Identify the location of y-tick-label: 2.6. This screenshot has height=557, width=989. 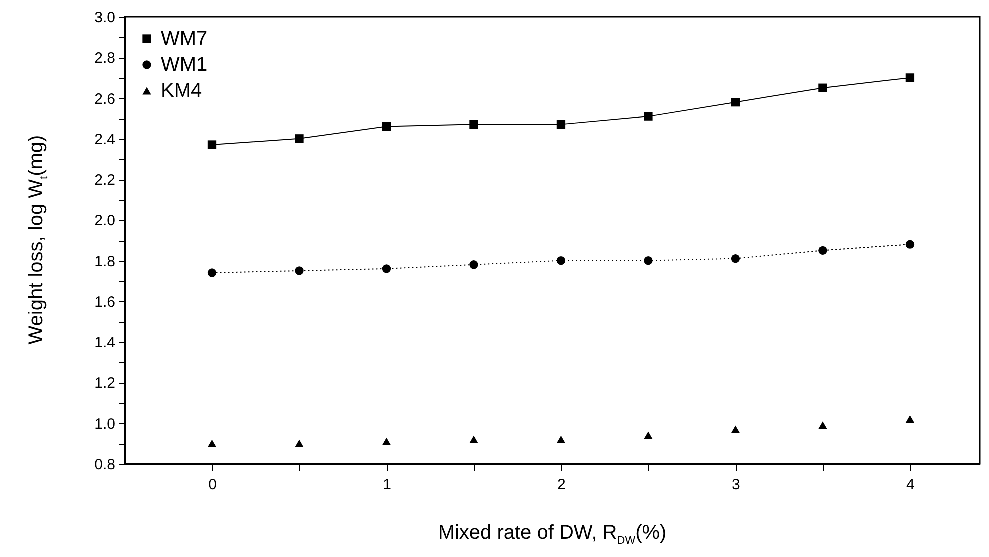
(105, 99).